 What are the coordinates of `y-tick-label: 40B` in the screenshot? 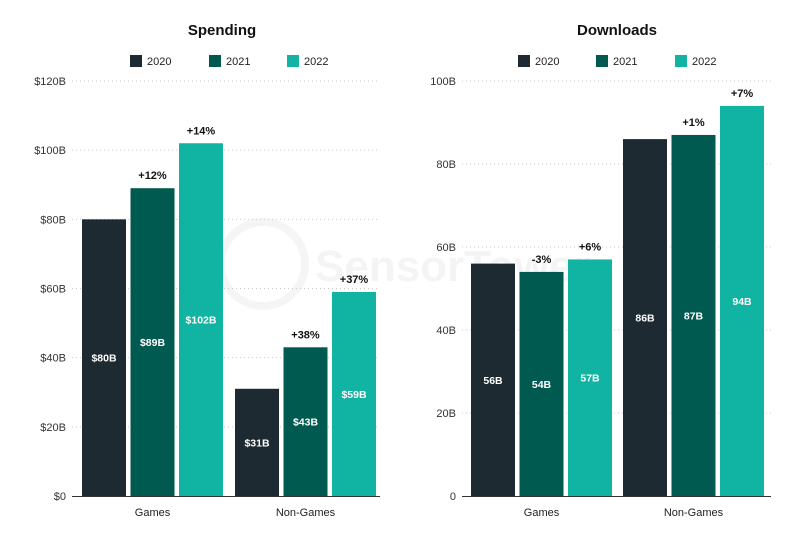 It's located at (446, 331).